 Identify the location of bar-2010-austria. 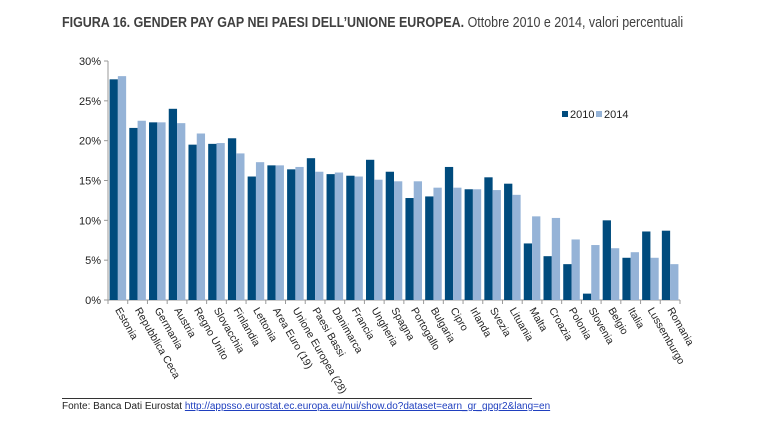
(173, 204).